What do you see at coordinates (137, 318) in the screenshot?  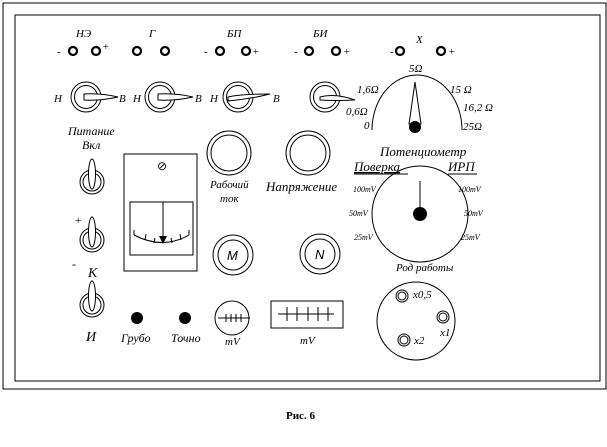 I see `coarse-button` at bounding box center [137, 318].